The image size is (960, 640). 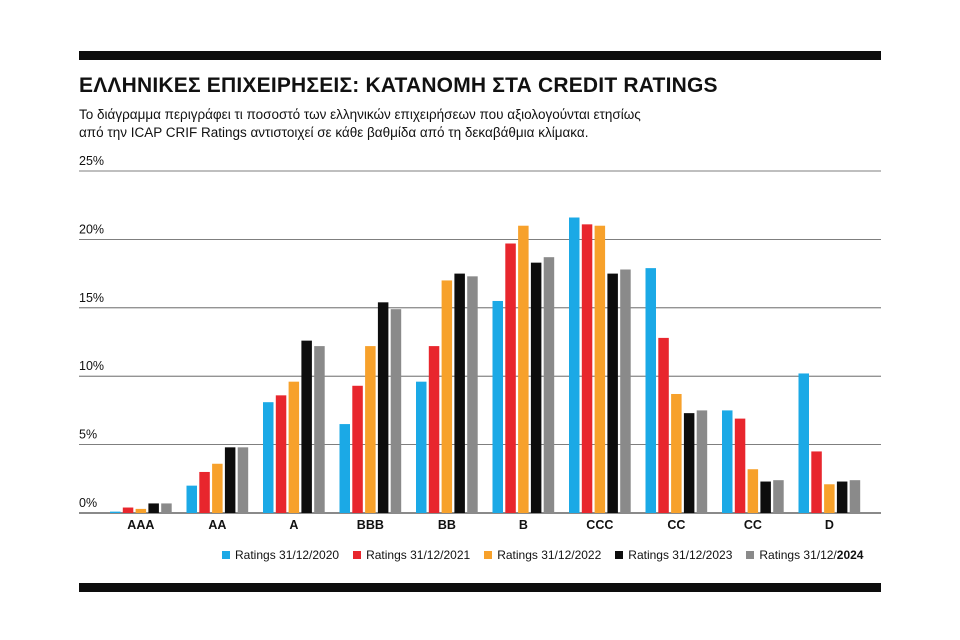 I want to click on y-tick-label: 10%, so click(x=91, y=366).